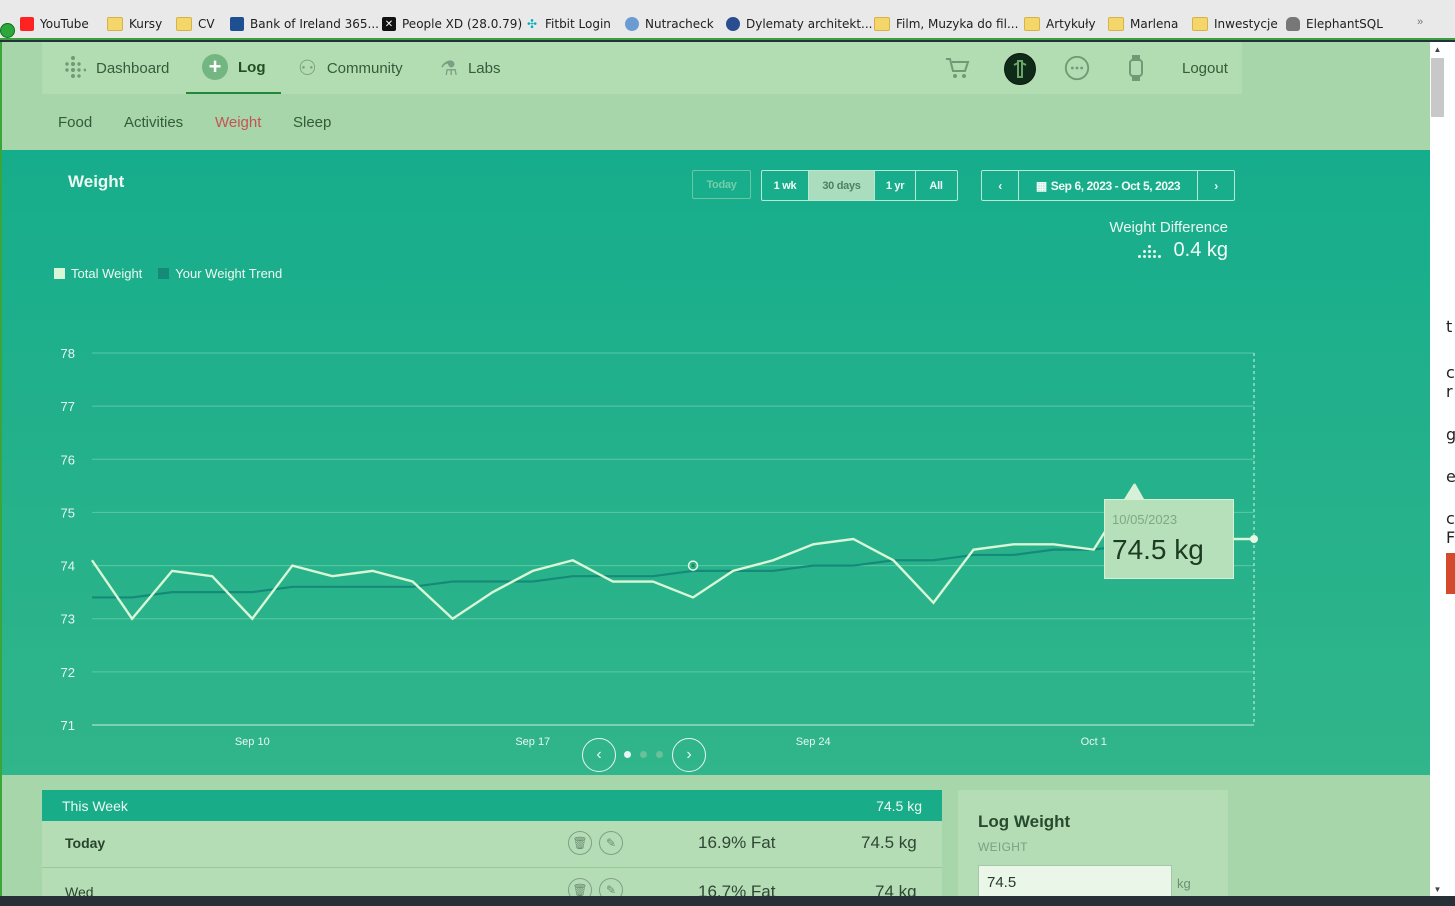 Image resolution: width=1455 pixels, height=906 pixels. What do you see at coordinates (59, 273) in the screenshot?
I see `total-weight-swatch` at bounding box center [59, 273].